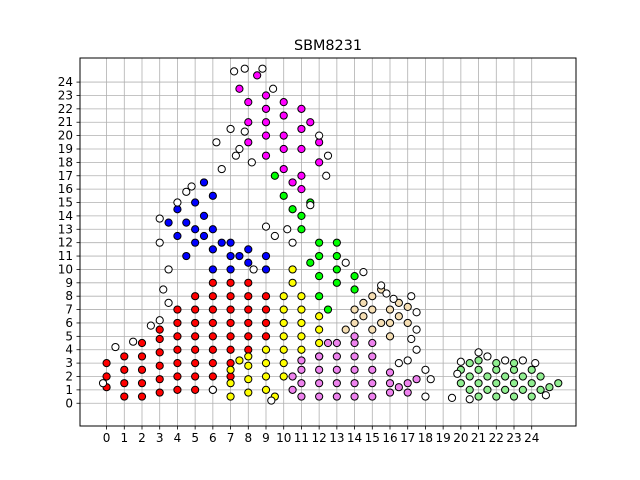 This screenshot has width=640, height=480. Describe the element at coordinates (65, 229) in the screenshot. I see `y-tick-label: 13` at that location.